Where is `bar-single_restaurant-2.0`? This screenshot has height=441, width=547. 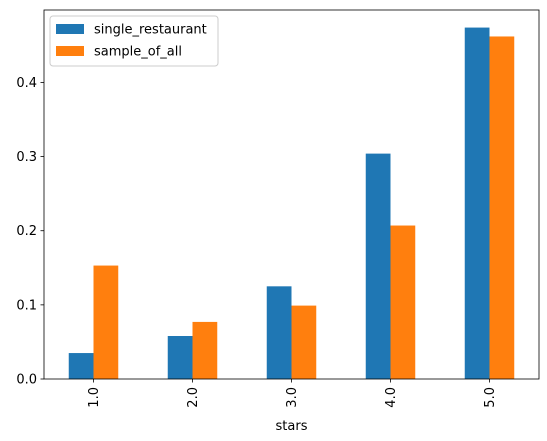
bar-single_restaurant-2.0 is located at coordinates (180, 357).